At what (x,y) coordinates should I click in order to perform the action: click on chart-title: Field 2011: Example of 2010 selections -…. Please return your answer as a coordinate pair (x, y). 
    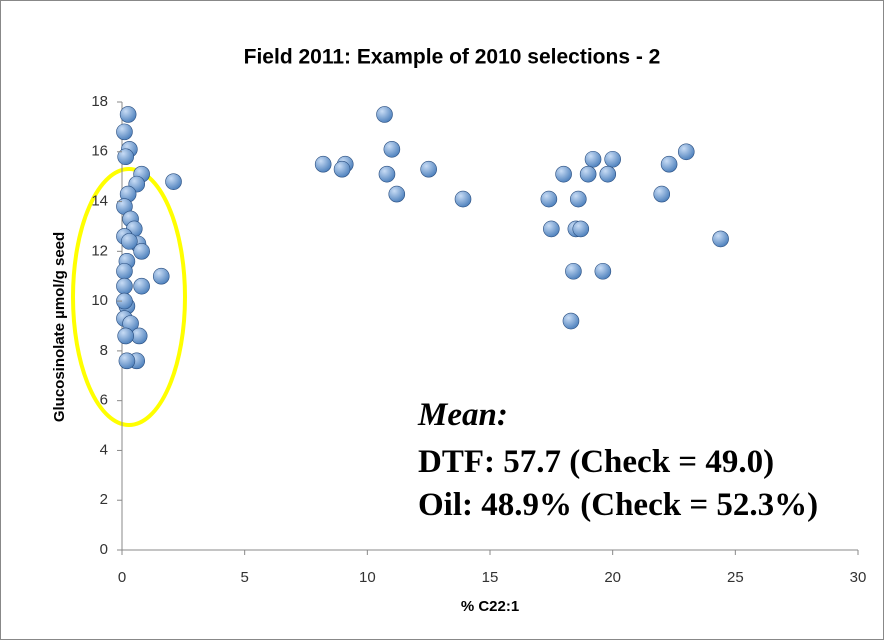
    Looking at the image, I should click on (452, 57).